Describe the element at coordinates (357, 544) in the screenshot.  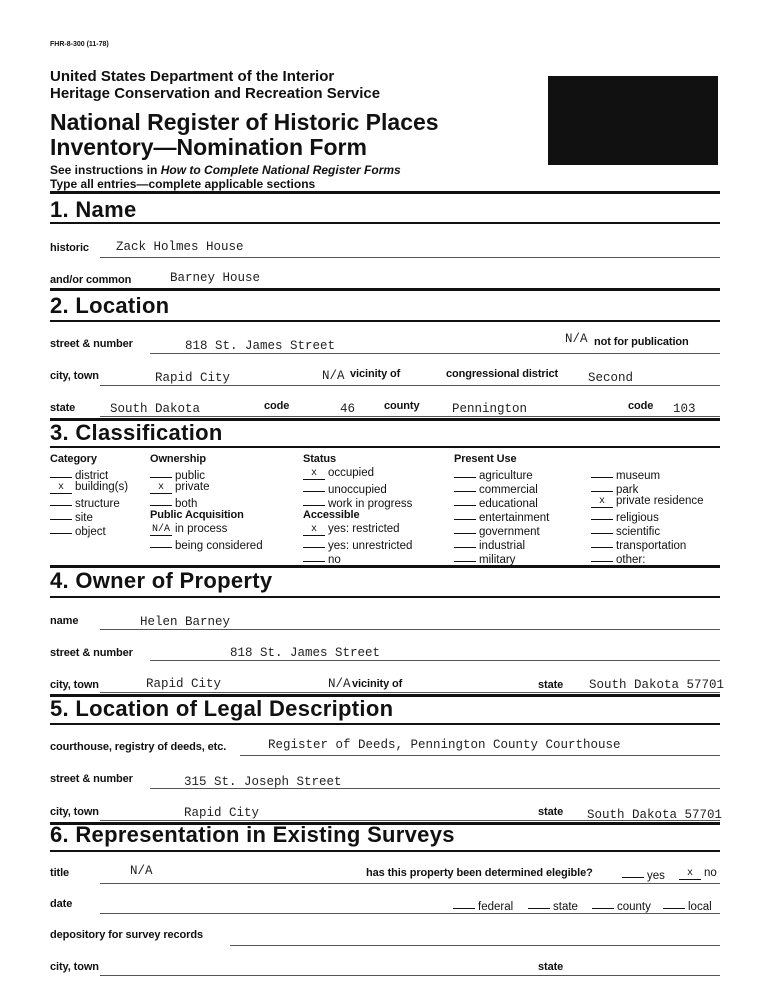
I see `accessible-option: yes: unrestricted` at that location.